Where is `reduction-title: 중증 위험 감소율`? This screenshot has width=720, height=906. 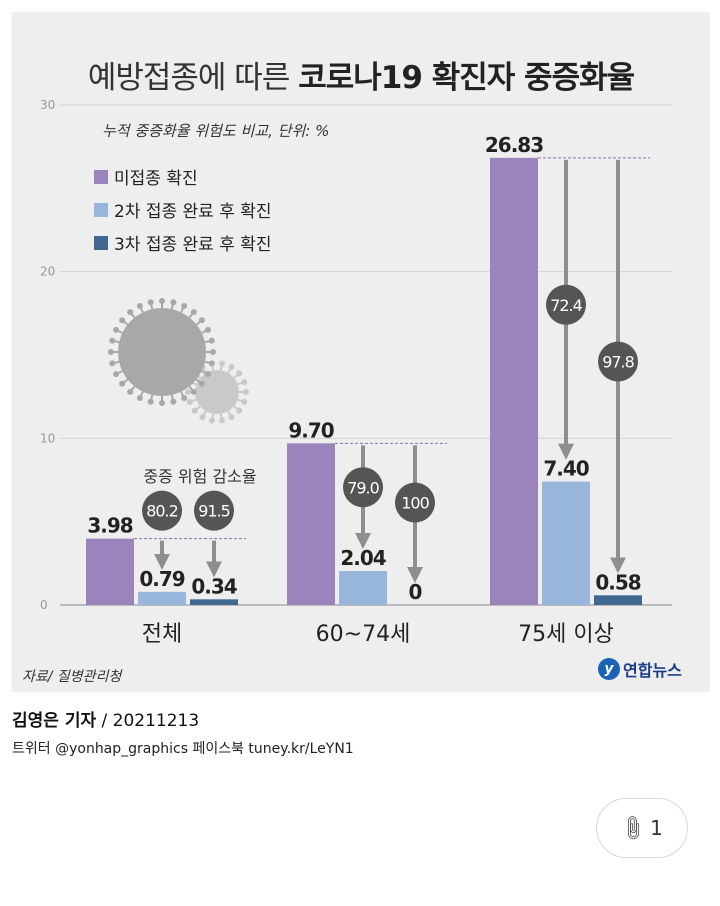 reduction-title: 중증 위험 감소율 is located at coordinates (199, 476).